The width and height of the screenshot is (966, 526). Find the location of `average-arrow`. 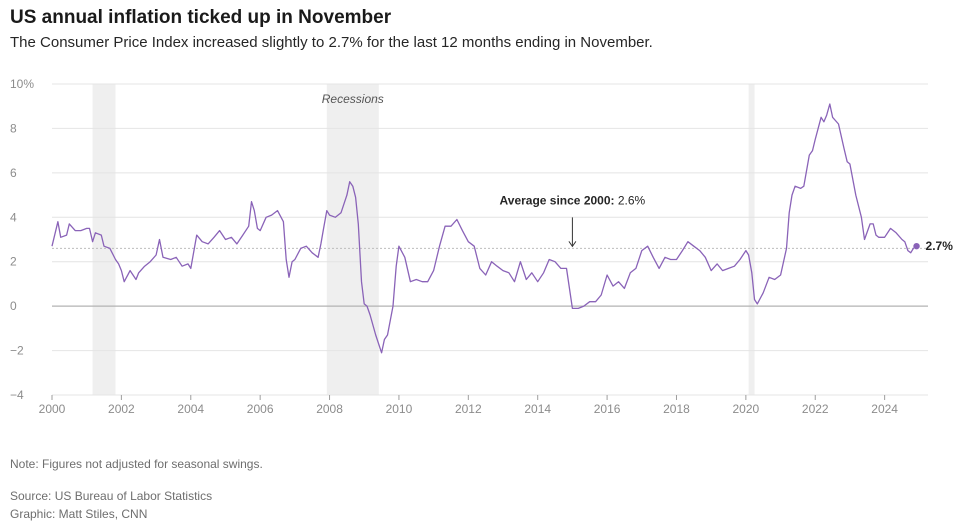

average-arrow is located at coordinates (572, 232).